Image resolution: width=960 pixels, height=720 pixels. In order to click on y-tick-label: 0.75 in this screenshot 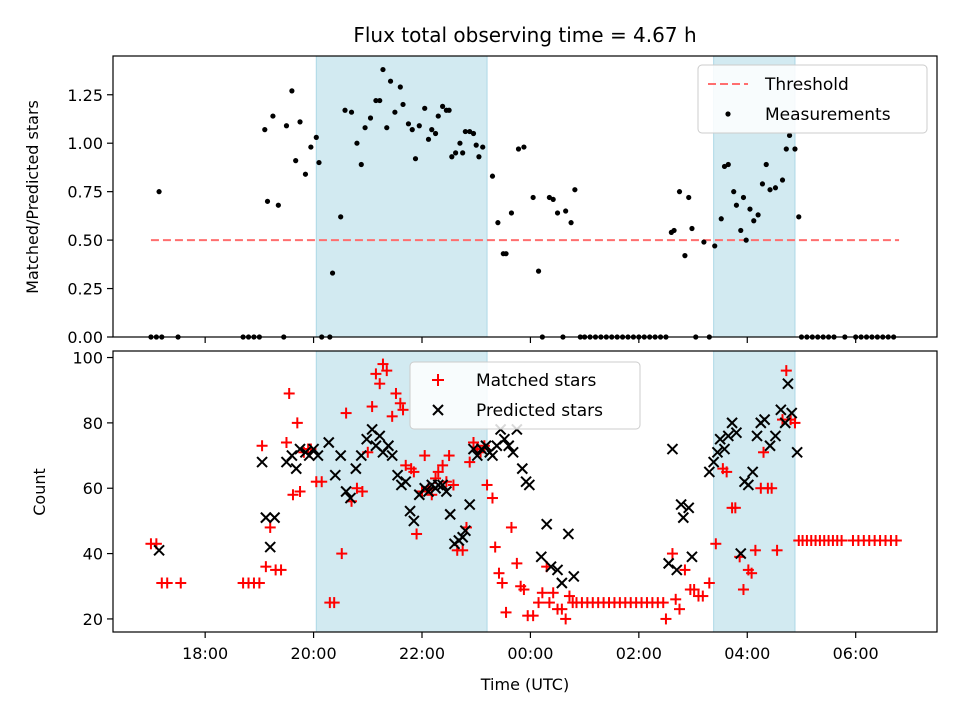, I will do `click(85, 192)`.